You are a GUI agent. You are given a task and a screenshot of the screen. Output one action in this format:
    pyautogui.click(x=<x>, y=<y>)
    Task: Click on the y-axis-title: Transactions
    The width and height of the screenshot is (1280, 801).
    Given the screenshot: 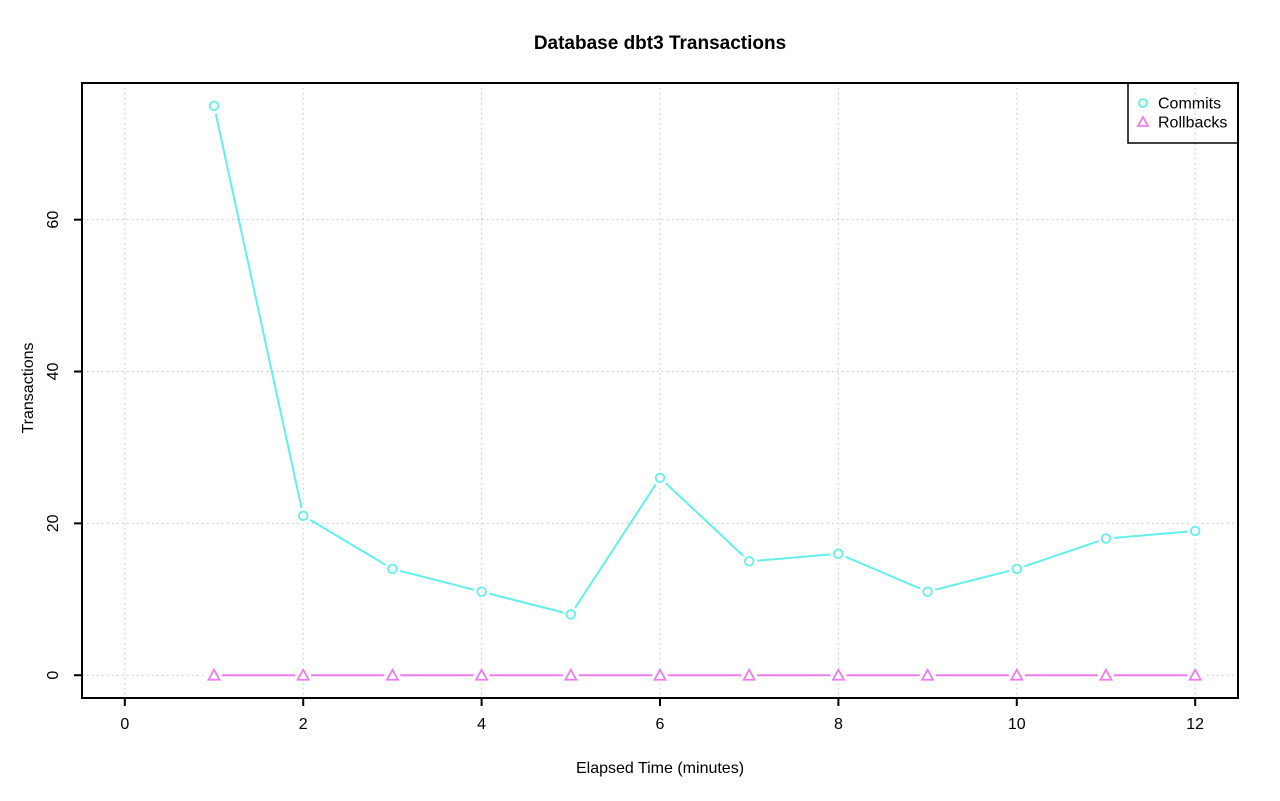 What is the action you would take?
    pyautogui.click(x=28, y=388)
    